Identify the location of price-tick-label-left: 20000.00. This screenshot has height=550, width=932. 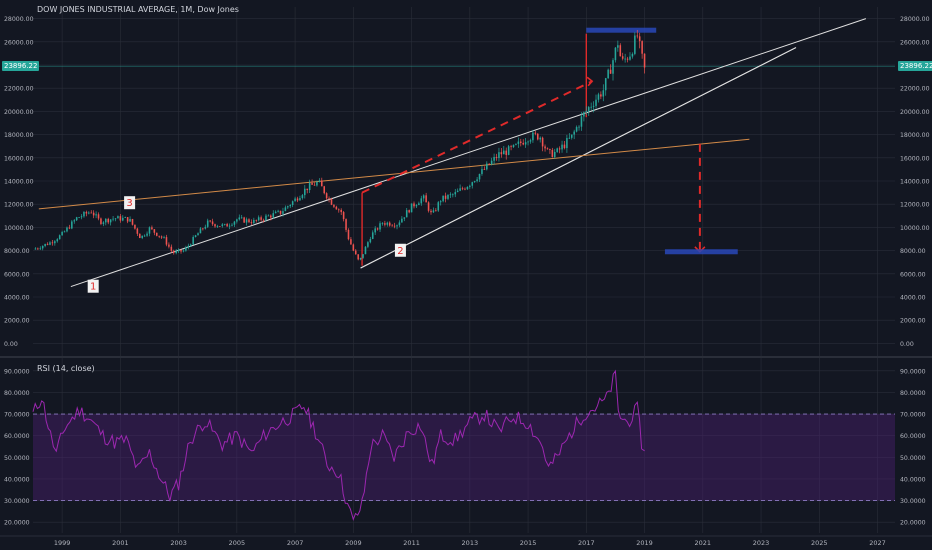
(19, 112).